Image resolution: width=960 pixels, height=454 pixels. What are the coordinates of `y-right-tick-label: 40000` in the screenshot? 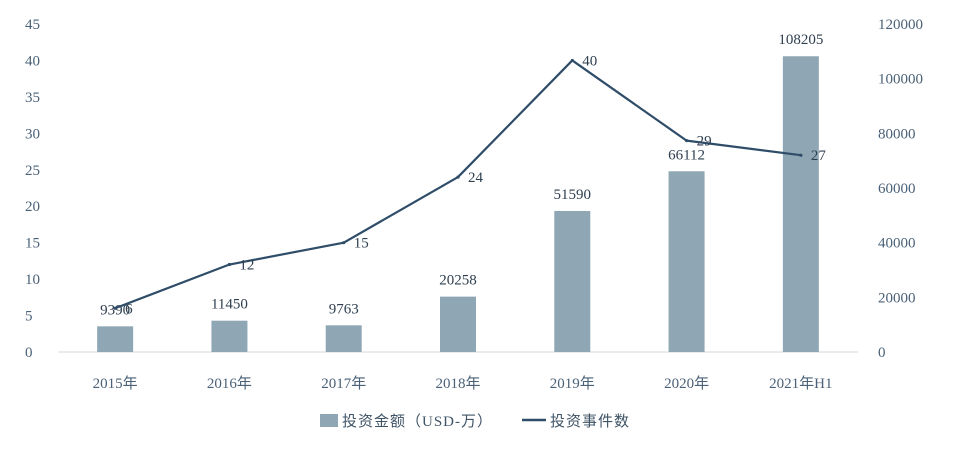 It's located at (897, 244).